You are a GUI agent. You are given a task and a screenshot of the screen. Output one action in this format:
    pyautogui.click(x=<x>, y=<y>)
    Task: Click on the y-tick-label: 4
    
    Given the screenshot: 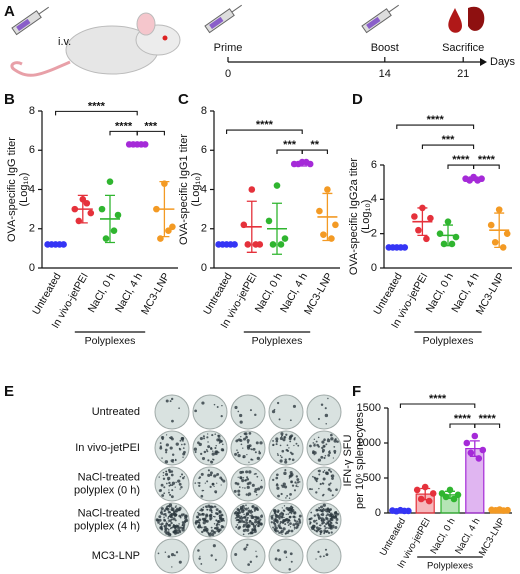 What is the action you would take?
    pyautogui.click(x=32, y=189)
    